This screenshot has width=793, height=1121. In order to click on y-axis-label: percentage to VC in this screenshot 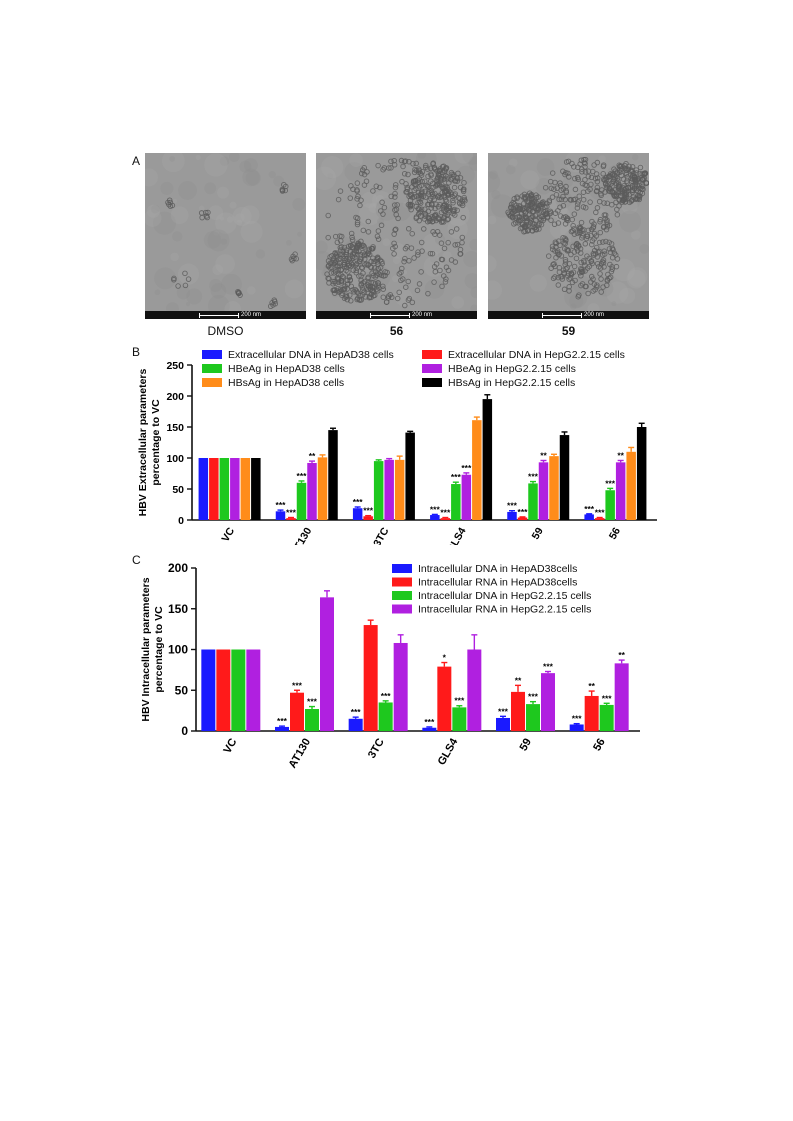, I will do `click(156, 442)`.